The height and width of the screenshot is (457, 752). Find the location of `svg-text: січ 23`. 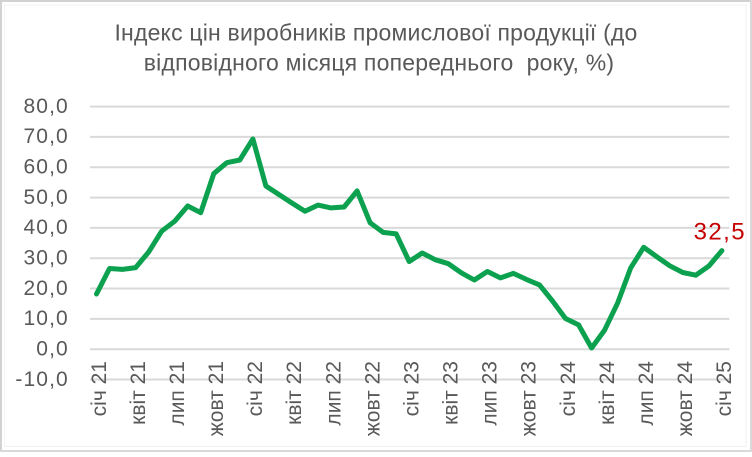

svg-text: січ 23 is located at coordinates (412, 388).